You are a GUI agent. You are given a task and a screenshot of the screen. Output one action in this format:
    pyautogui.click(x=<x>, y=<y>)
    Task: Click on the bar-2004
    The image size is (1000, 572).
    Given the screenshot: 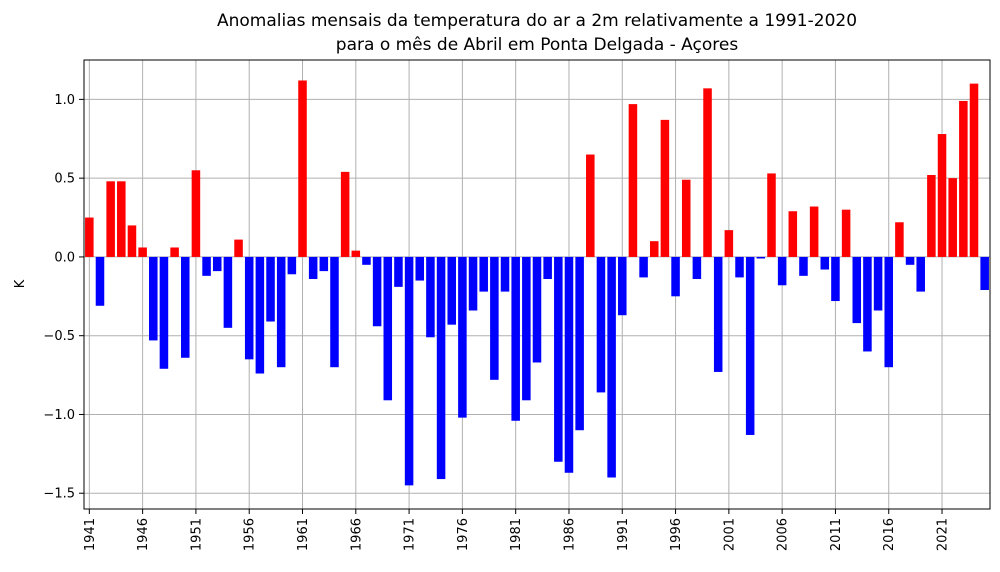 What is the action you would take?
    pyautogui.click(x=761, y=257)
    